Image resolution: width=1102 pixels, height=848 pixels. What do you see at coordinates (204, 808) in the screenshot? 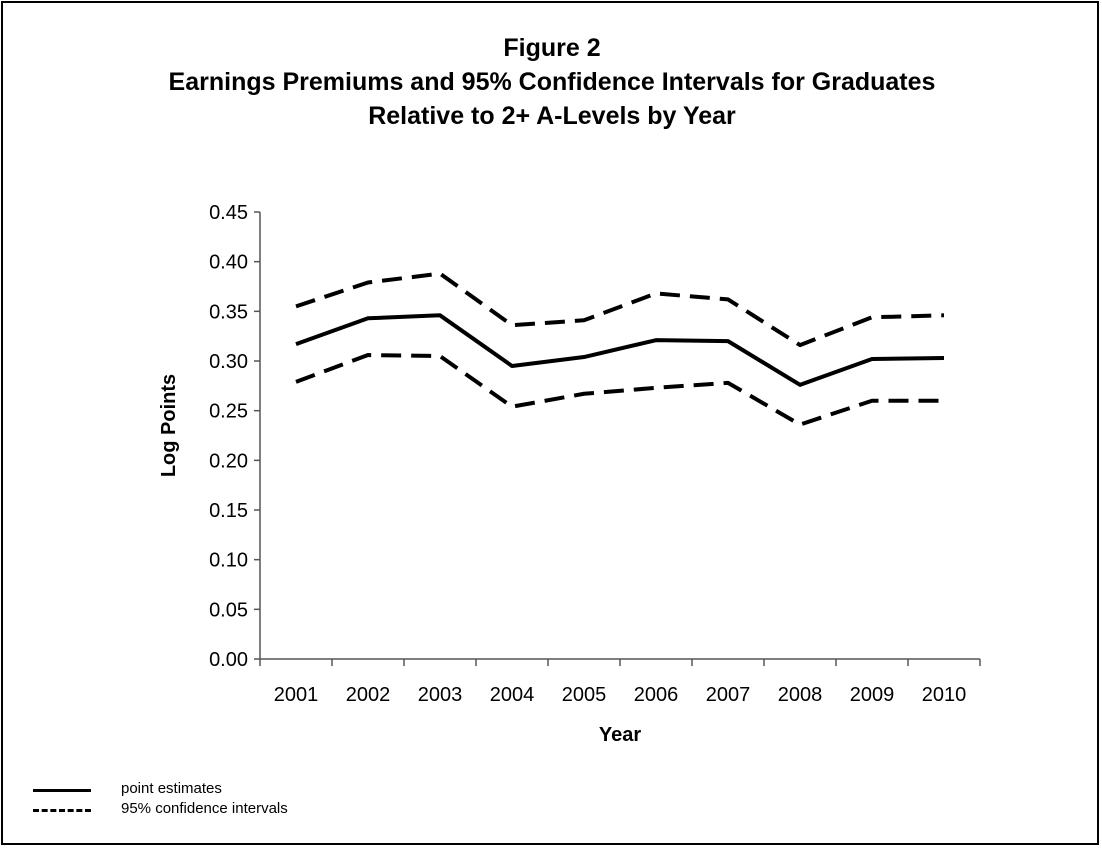
I see `legend-label-confidence-intervals: 95% confidence intervals` at bounding box center [204, 808].